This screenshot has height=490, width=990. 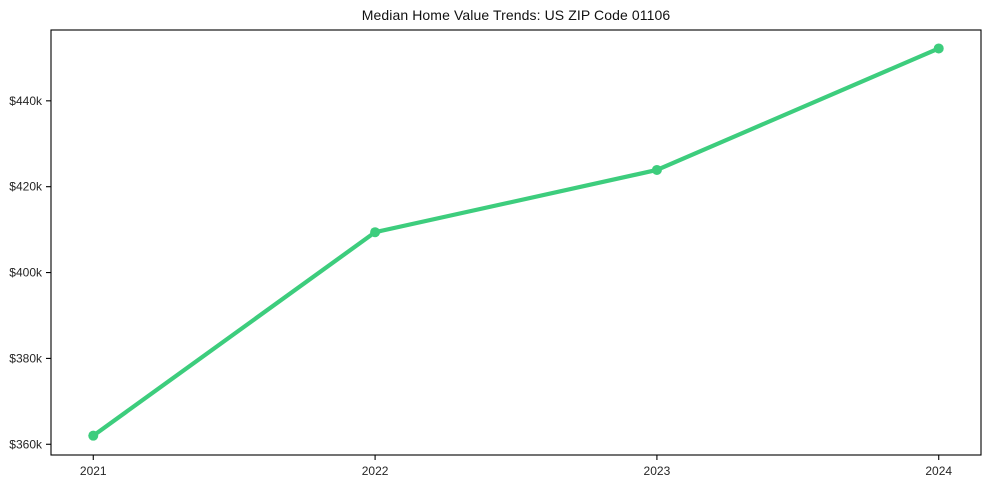 I want to click on data-point-2023, so click(x=656, y=169).